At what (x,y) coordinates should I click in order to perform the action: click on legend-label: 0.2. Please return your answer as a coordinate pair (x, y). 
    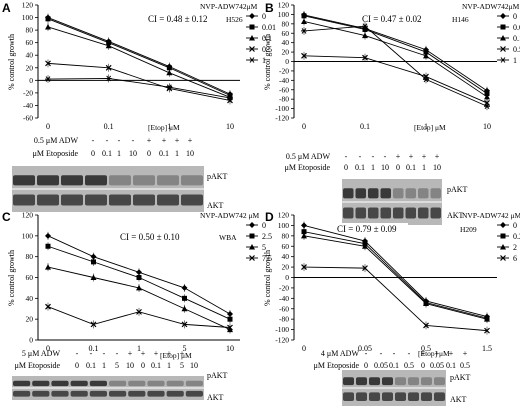
    Looking at the image, I should click on (516, 236).